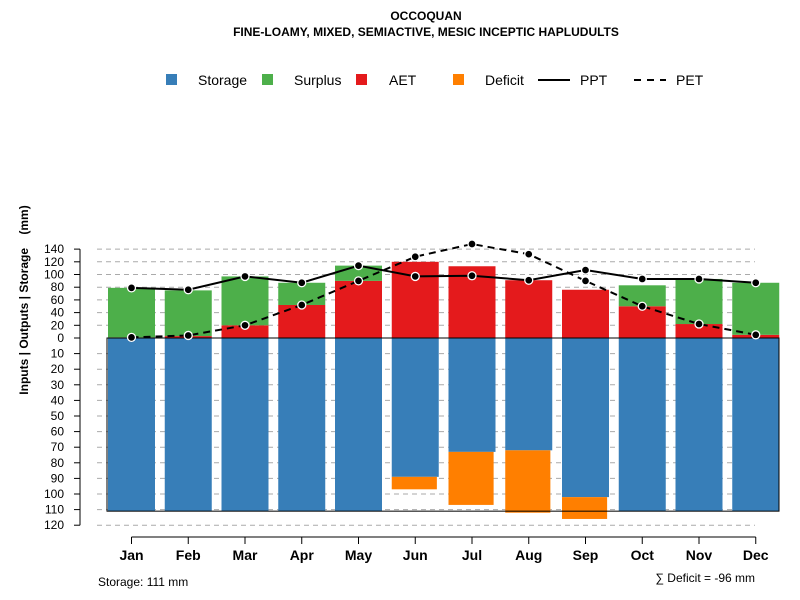 The height and width of the screenshot is (600, 800). Describe the element at coordinates (699, 301) in the screenshot. I see `bar-surplus-nov` at that location.